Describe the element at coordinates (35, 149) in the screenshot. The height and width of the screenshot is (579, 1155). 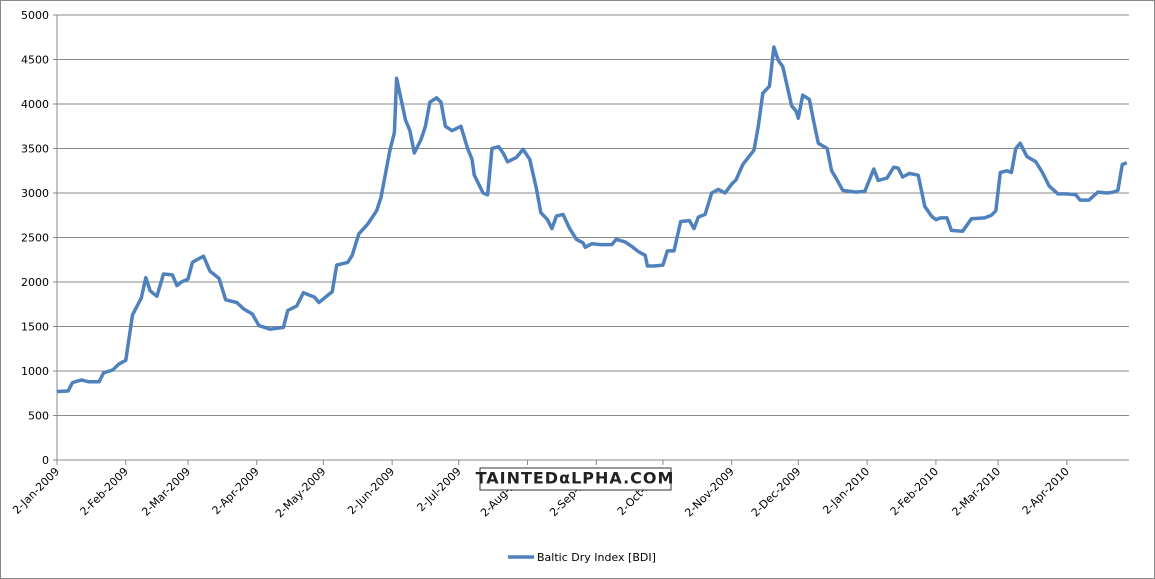
I see `y-tick-label: 3500` at that location.